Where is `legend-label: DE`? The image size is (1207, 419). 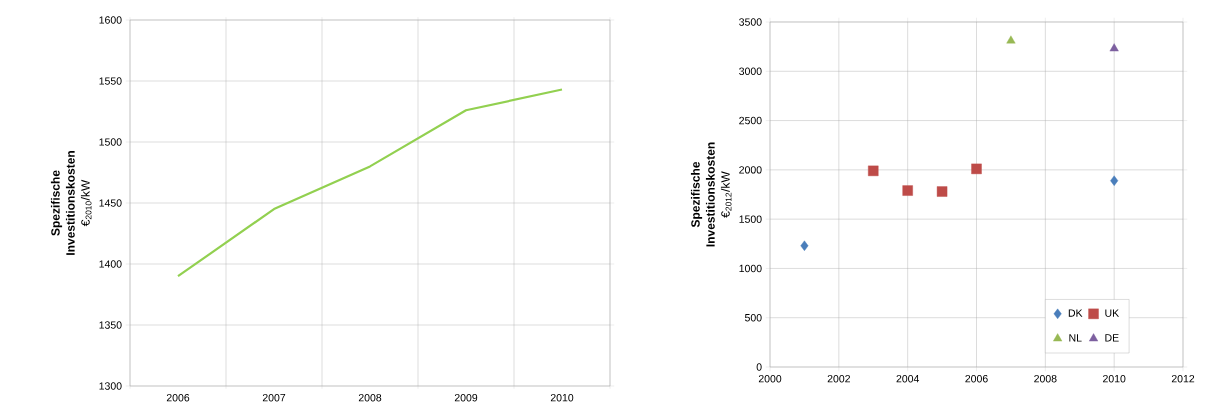 legend-label: DE is located at coordinates (1112, 338).